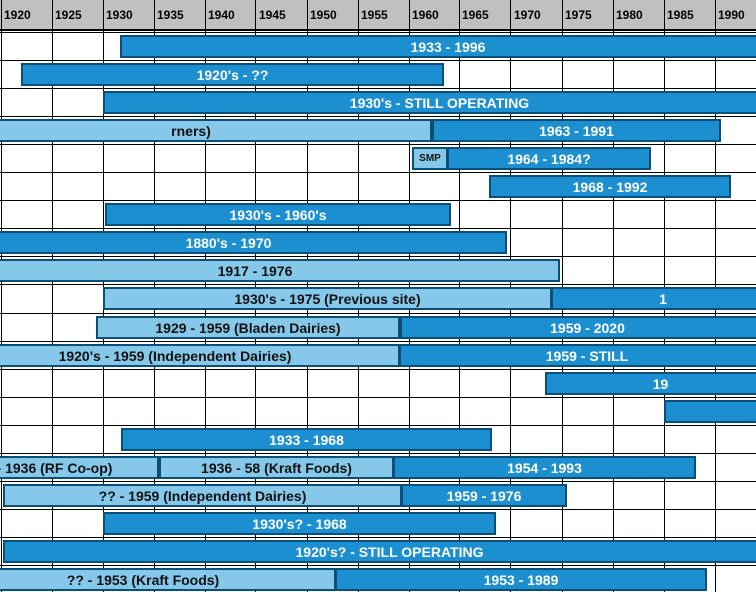  What do you see at coordinates (379, 551) in the screenshot?
I see `timeline-bar: 1920's? - STILL OPERATING` at bounding box center [379, 551].